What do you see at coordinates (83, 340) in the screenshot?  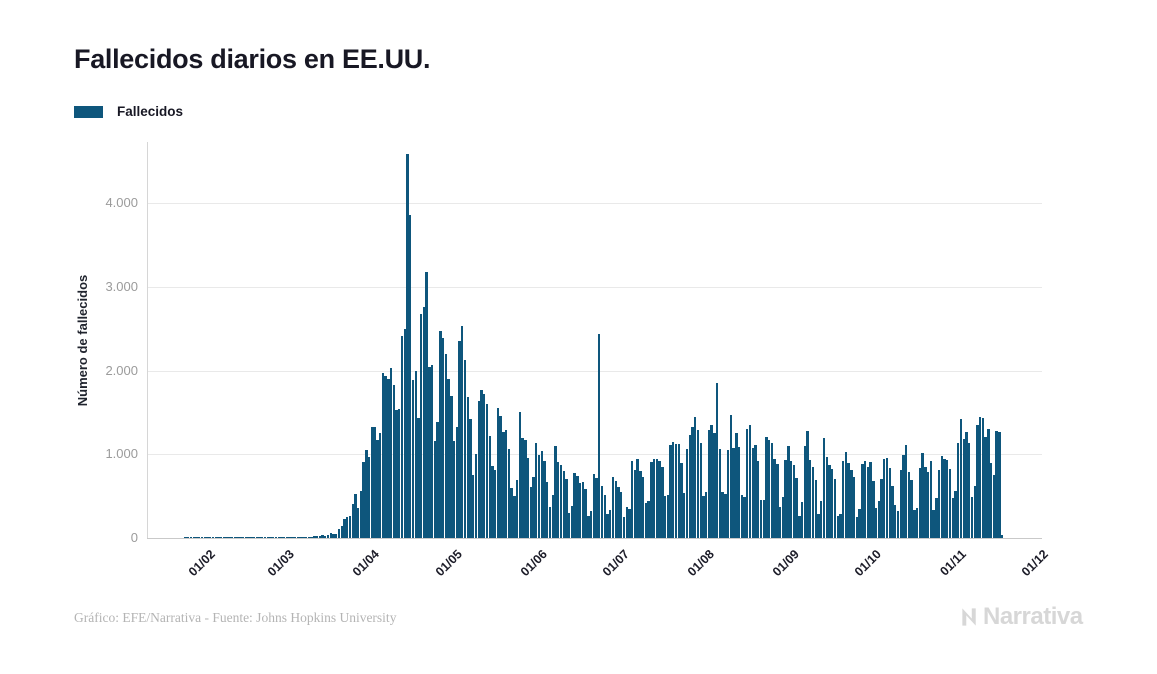 I see `y-axis-title: Número de fallecidos` at bounding box center [83, 340].